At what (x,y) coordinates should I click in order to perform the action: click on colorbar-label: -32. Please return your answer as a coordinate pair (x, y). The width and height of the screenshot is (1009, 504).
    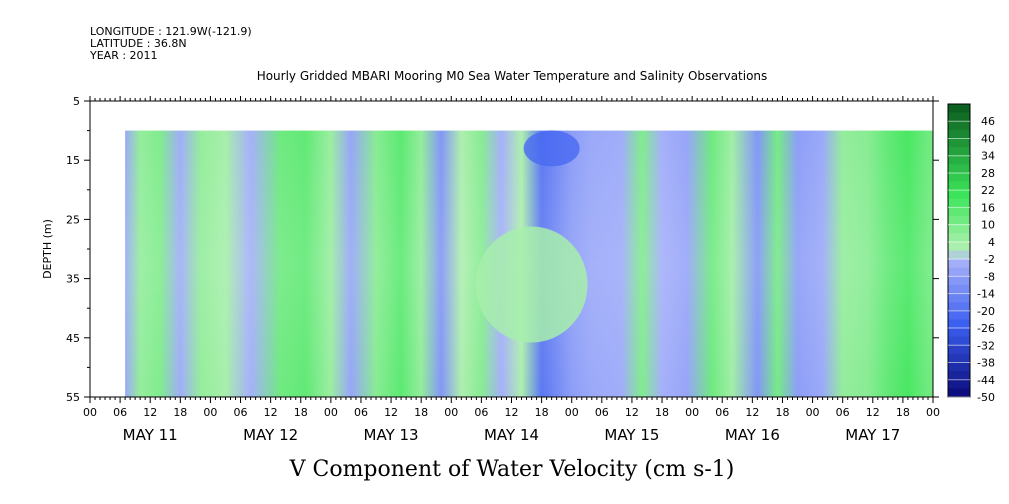
    Looking at the image, I should click on (986, 345).